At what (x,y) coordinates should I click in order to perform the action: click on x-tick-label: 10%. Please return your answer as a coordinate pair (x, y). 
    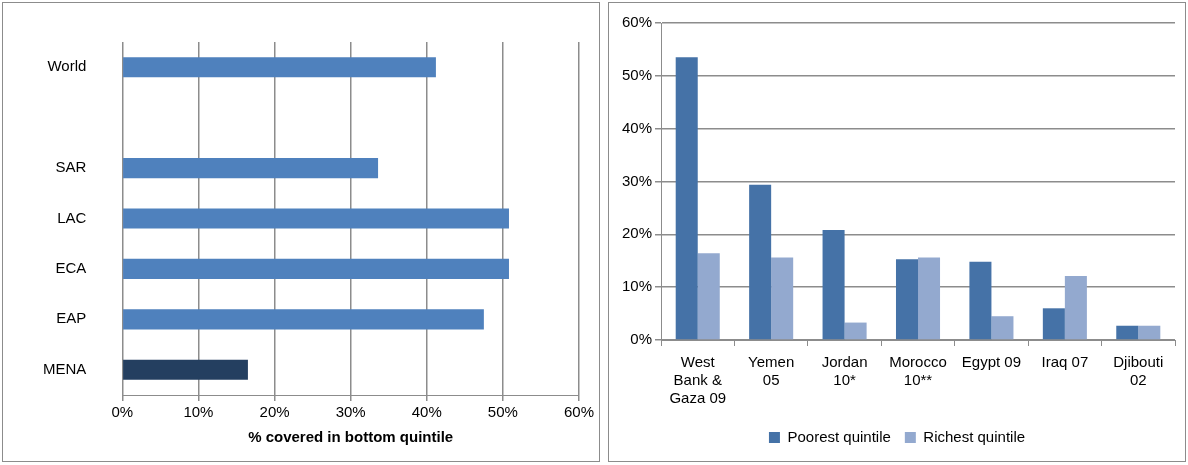
    Looking at the image, I should click on (198, 412).